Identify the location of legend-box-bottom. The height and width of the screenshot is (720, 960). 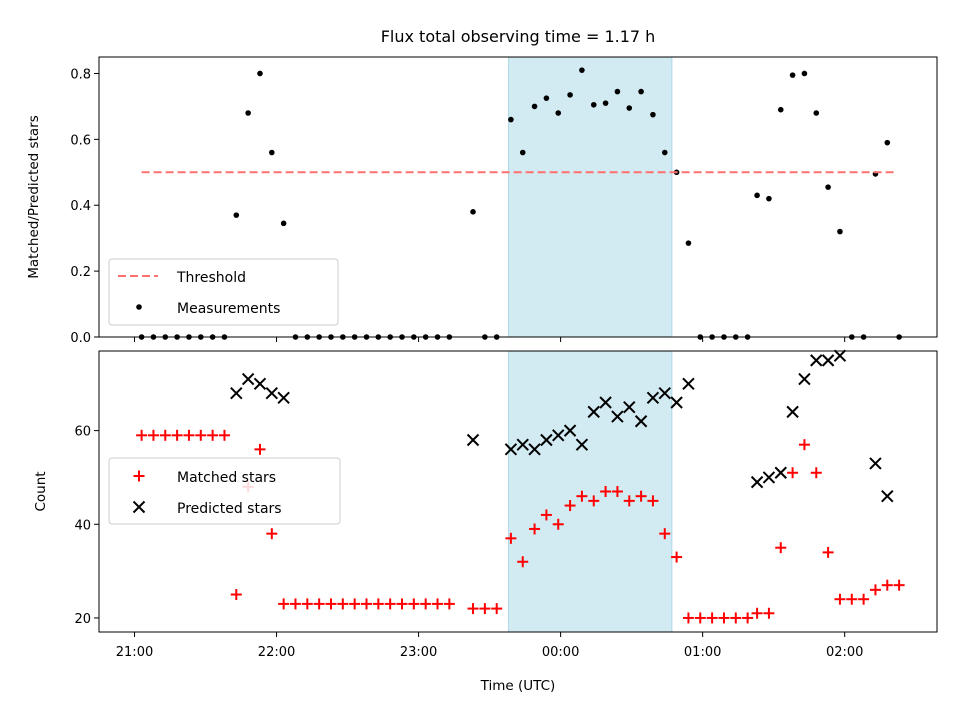
(224, 491).